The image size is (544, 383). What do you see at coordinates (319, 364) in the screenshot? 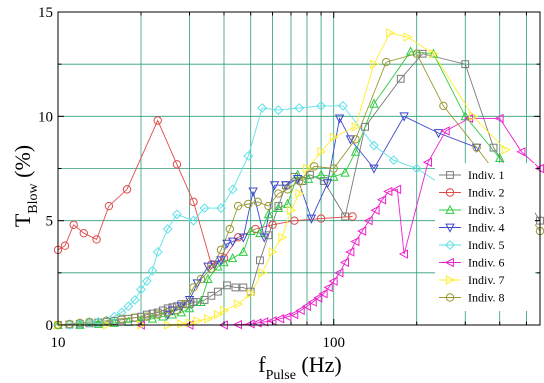
I see `x-axis-title-rest: (Hz)` at bounding box center [319, 364].